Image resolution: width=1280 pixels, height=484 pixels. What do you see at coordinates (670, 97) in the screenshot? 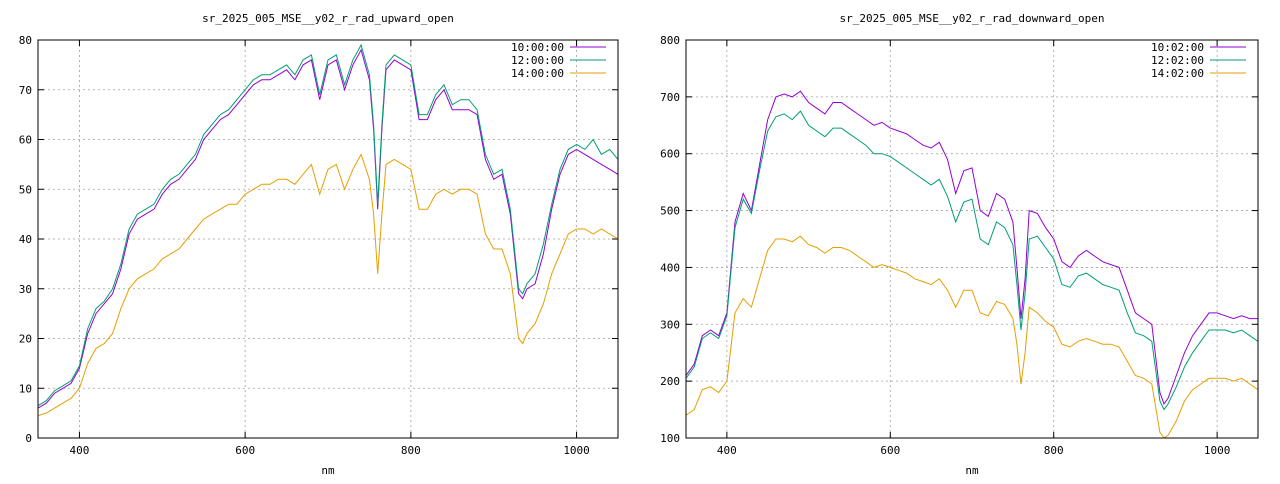
I see `y-tick-label: 700` at bounding box center [670, 97].